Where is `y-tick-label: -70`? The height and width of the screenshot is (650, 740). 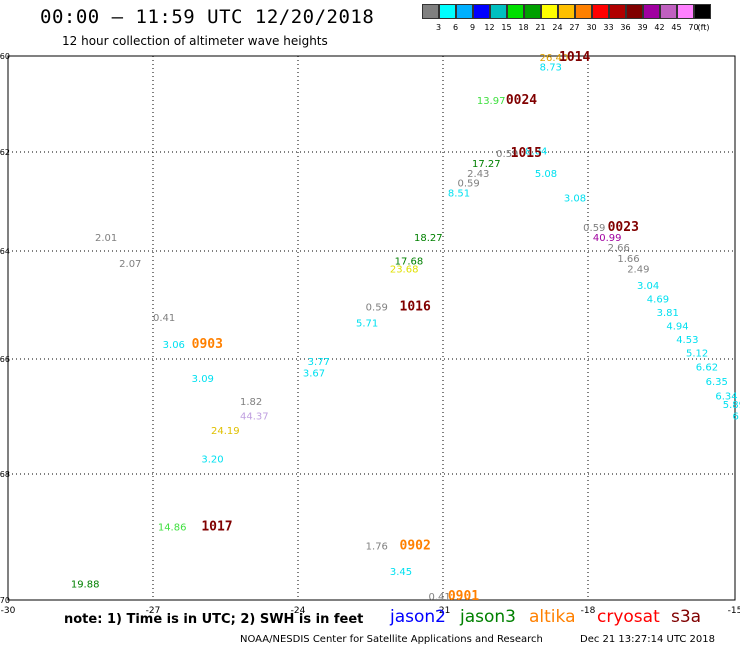
y-tick-label: -70 is located at coordinates (5, 600).